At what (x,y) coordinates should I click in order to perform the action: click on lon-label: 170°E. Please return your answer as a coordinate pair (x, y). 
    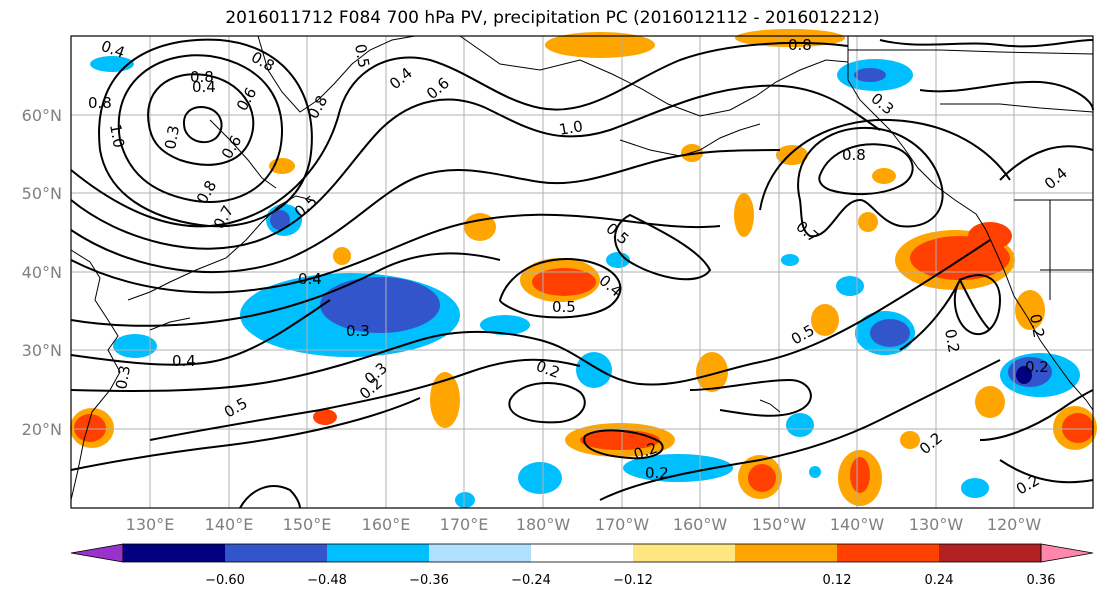
    Looking at the image, I should click on (464, 524).